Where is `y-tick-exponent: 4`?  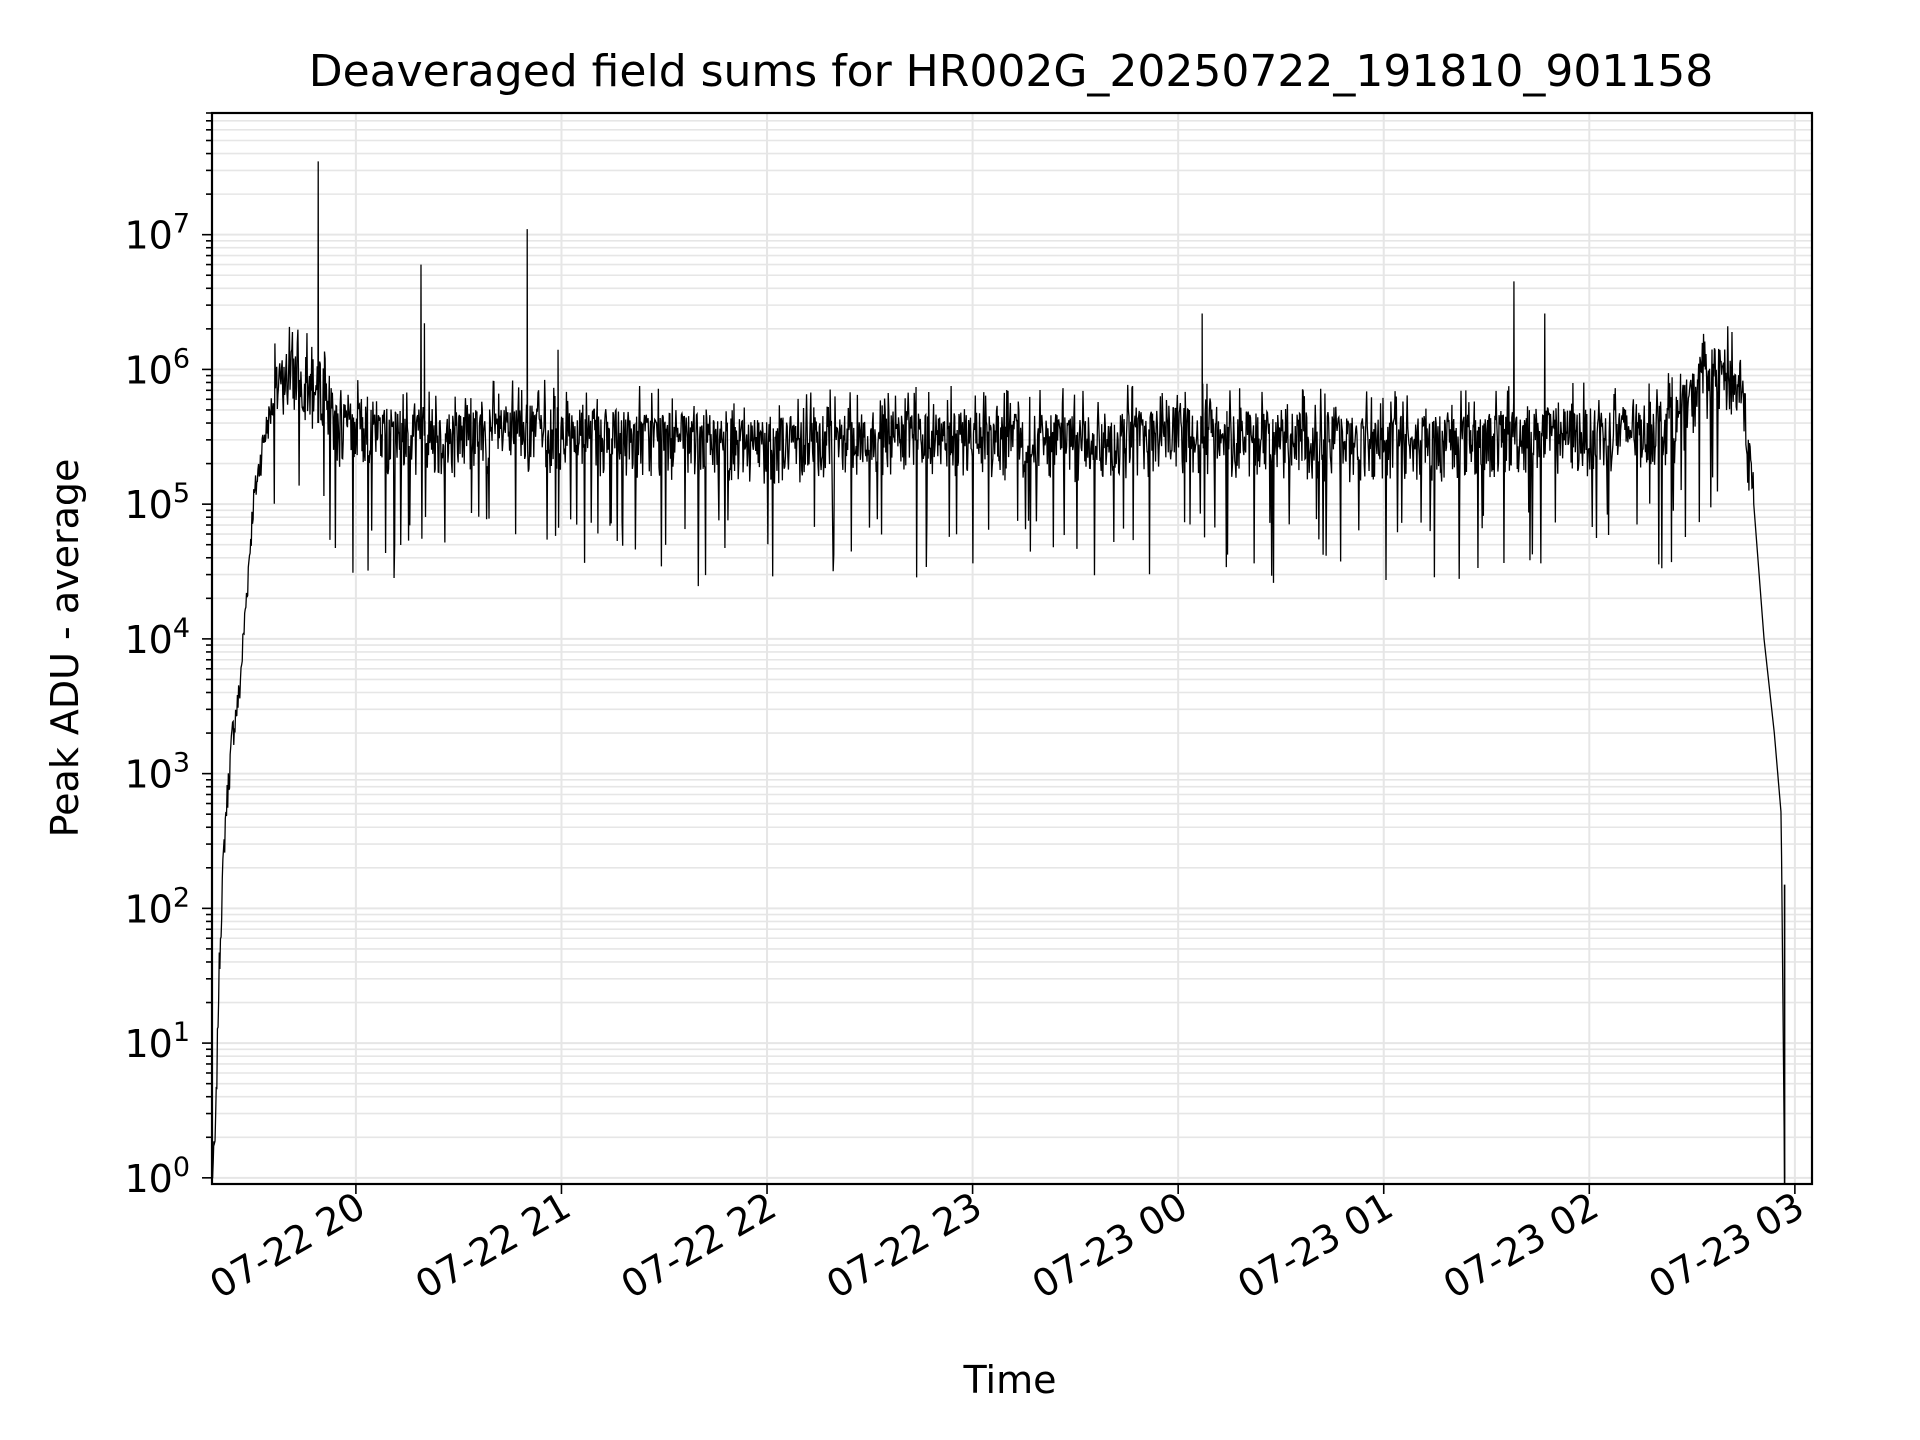
y-tick-exponent: 4 is located at coordinates (181, 628).